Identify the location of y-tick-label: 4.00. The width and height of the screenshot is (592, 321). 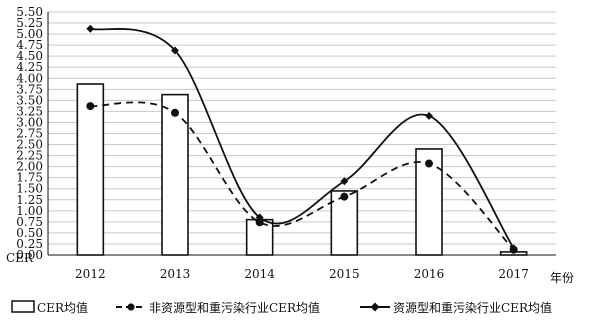
(29, 78).